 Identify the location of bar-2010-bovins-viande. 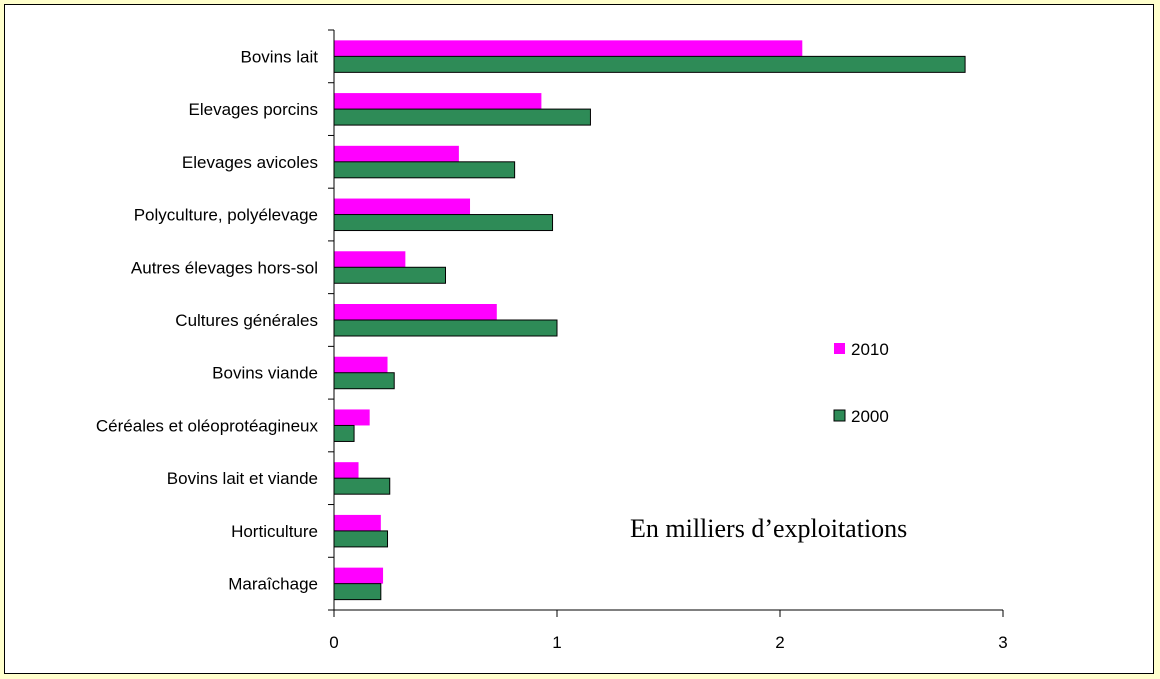
(361, 364).